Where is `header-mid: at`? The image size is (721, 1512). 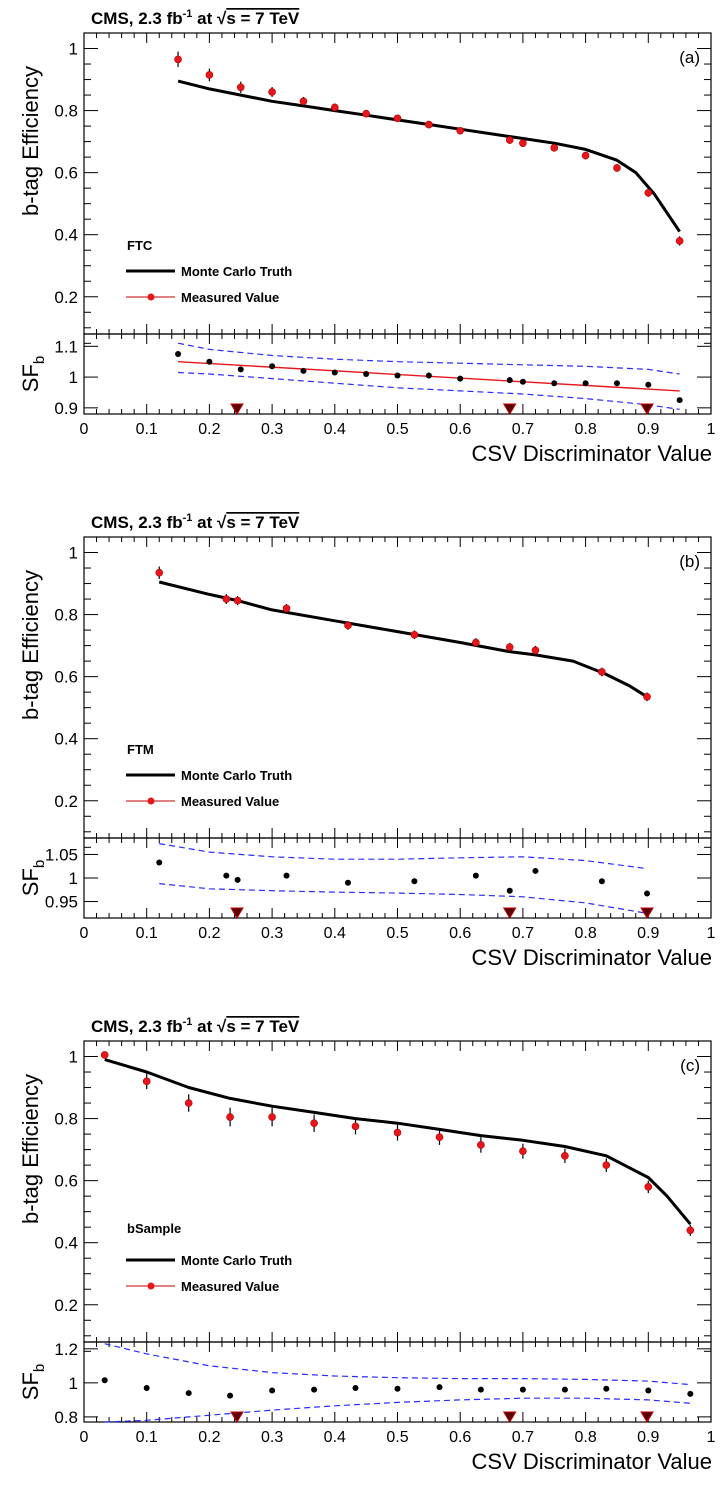 header-mid: at is located at coordinates (204, 522).